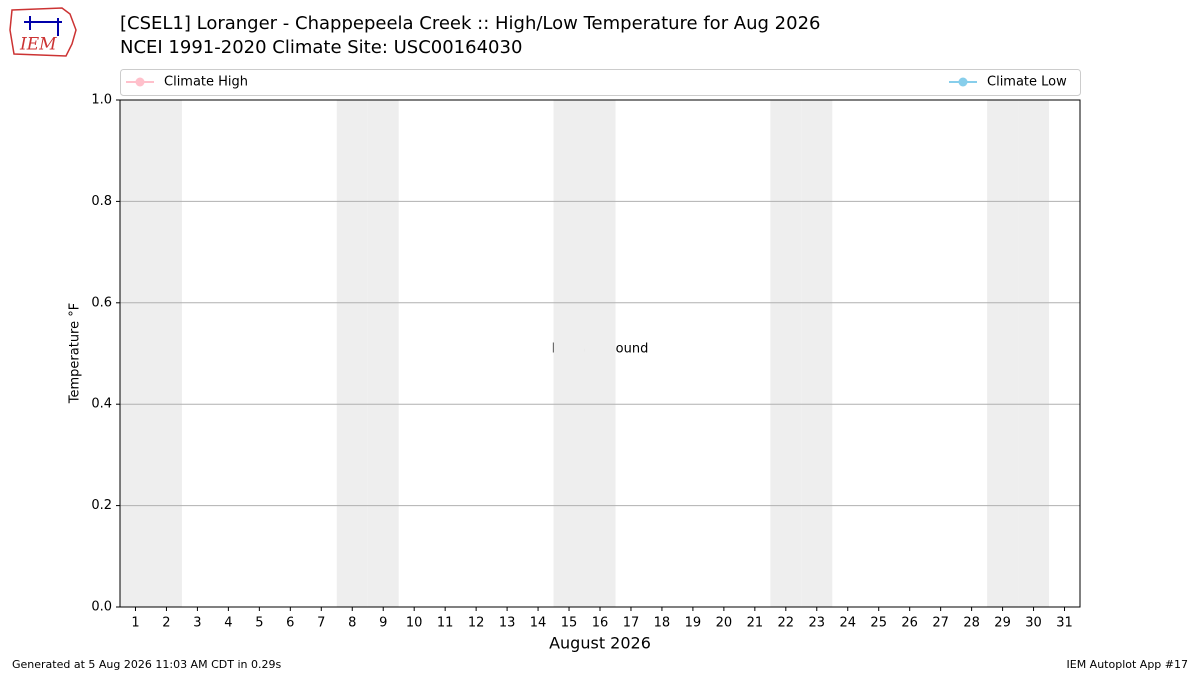  Describe the element at coordinates (1002, 623) in the screenshot. I see `x-tick-label: 29` at that location.